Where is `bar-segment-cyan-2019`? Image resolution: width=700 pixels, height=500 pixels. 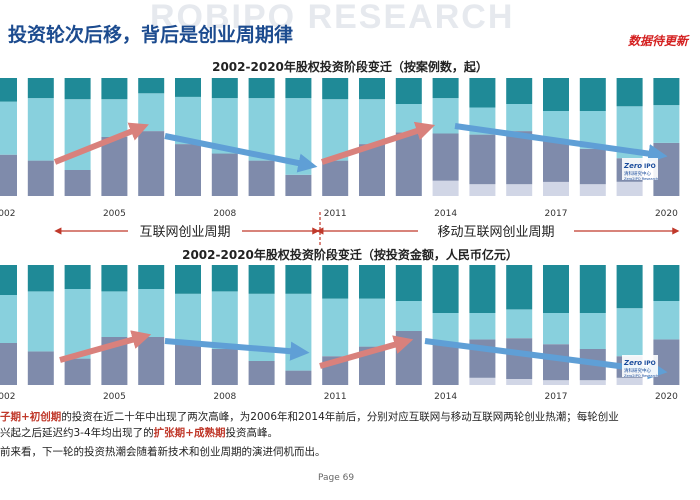 bar-segment-cyan-2019 is located at coordinates (629, 332).